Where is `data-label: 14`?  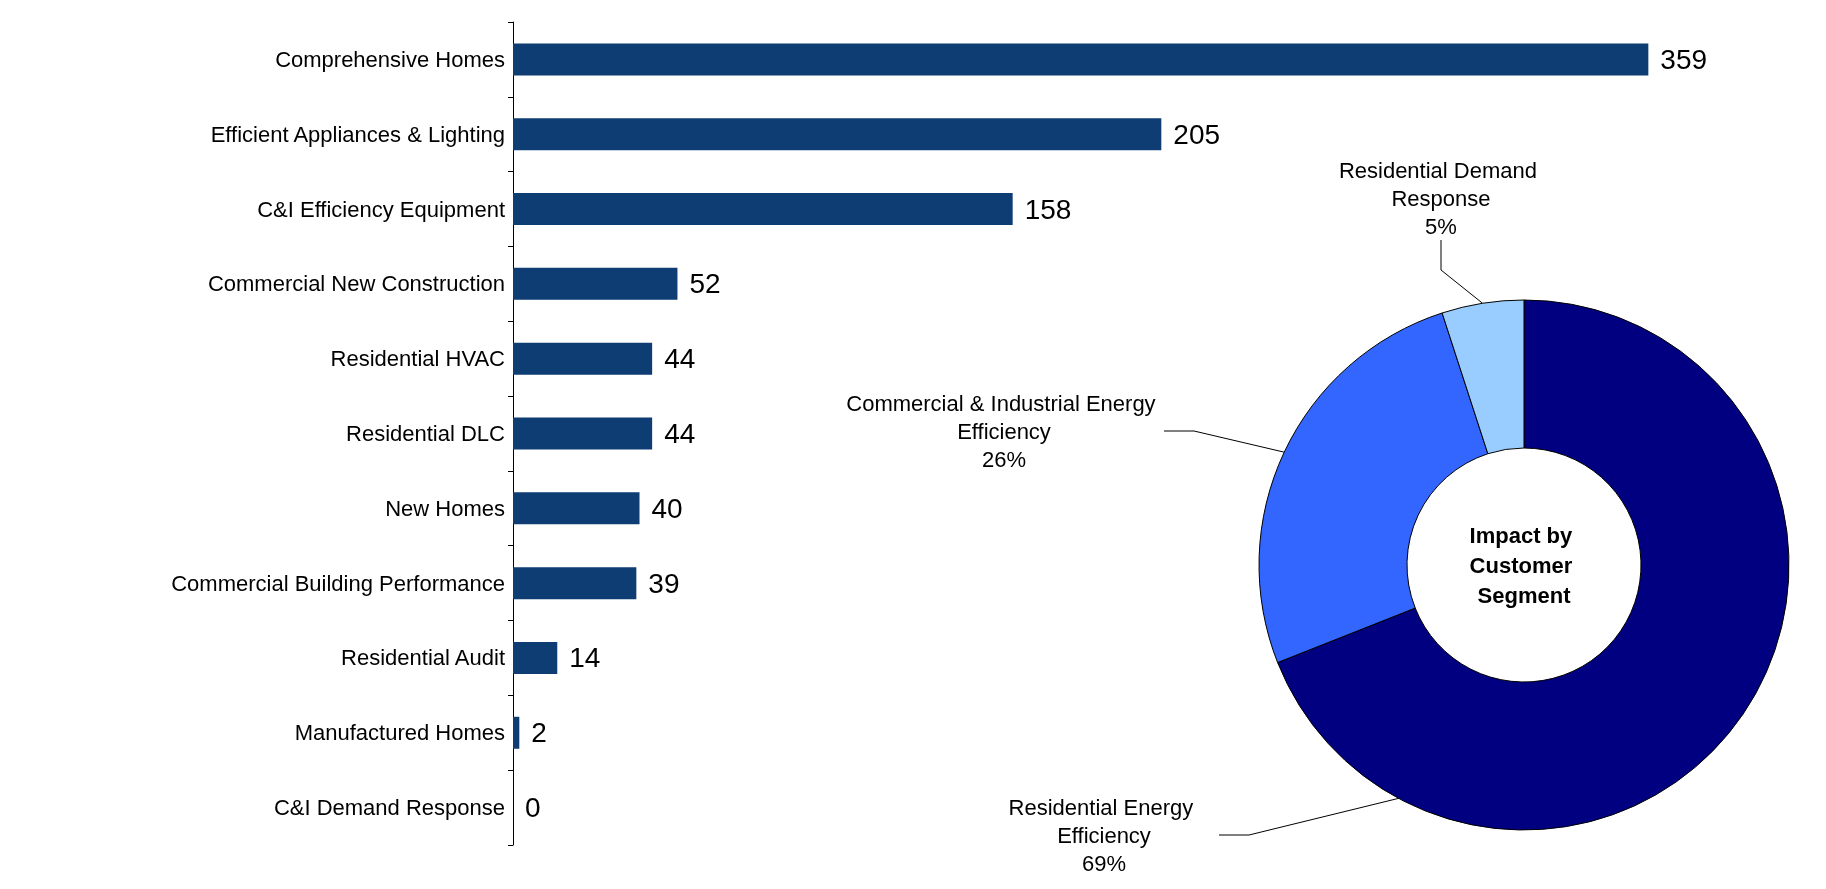
data-label: 14 is located at coordinates (585, 658).